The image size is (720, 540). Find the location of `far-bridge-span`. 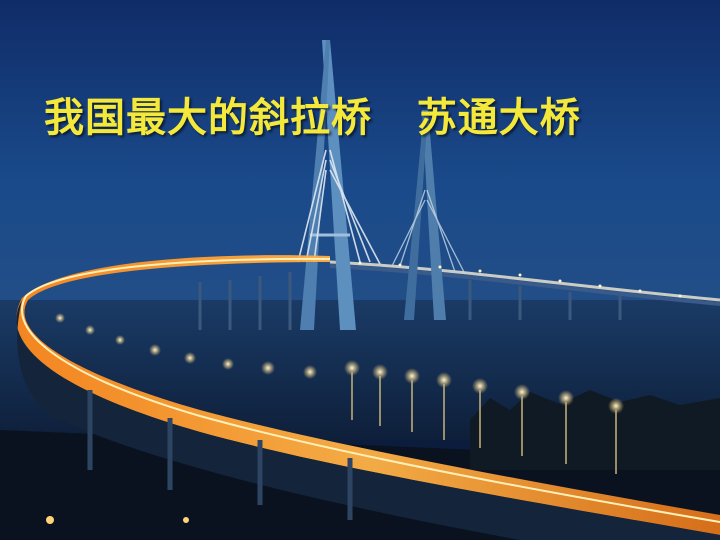

far-bridge-span is located at coordinates (524, 281).